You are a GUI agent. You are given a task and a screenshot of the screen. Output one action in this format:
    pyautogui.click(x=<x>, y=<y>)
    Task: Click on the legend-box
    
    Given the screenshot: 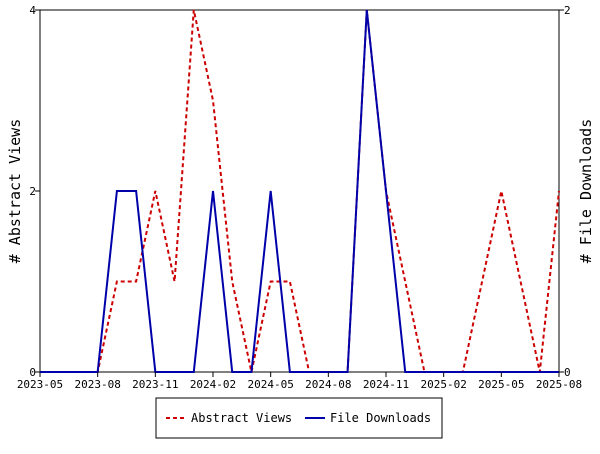 What is the action you would take?
    pyautogui.click(x=299, y=418)
    